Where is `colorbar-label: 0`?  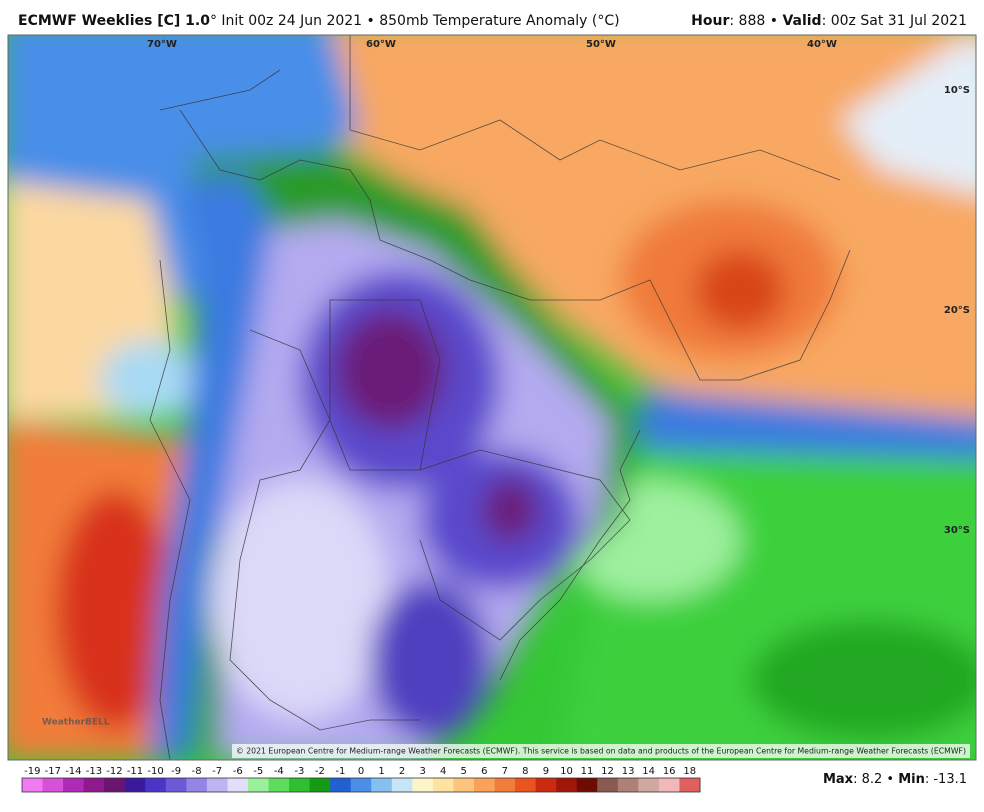
colorbar-label: 0 is located at coordinates (361, 771).